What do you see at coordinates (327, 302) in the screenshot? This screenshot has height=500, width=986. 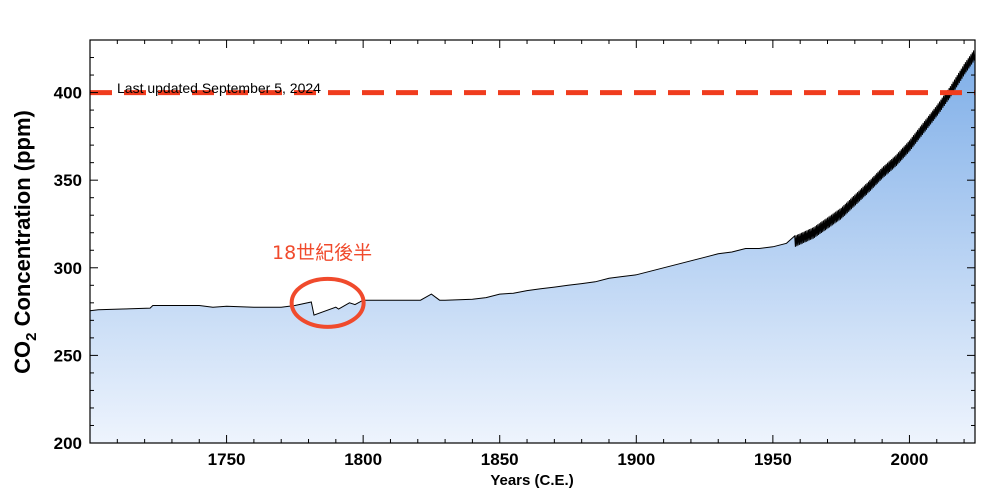 I see `annotation-circle` at bounding box center [327, 302].